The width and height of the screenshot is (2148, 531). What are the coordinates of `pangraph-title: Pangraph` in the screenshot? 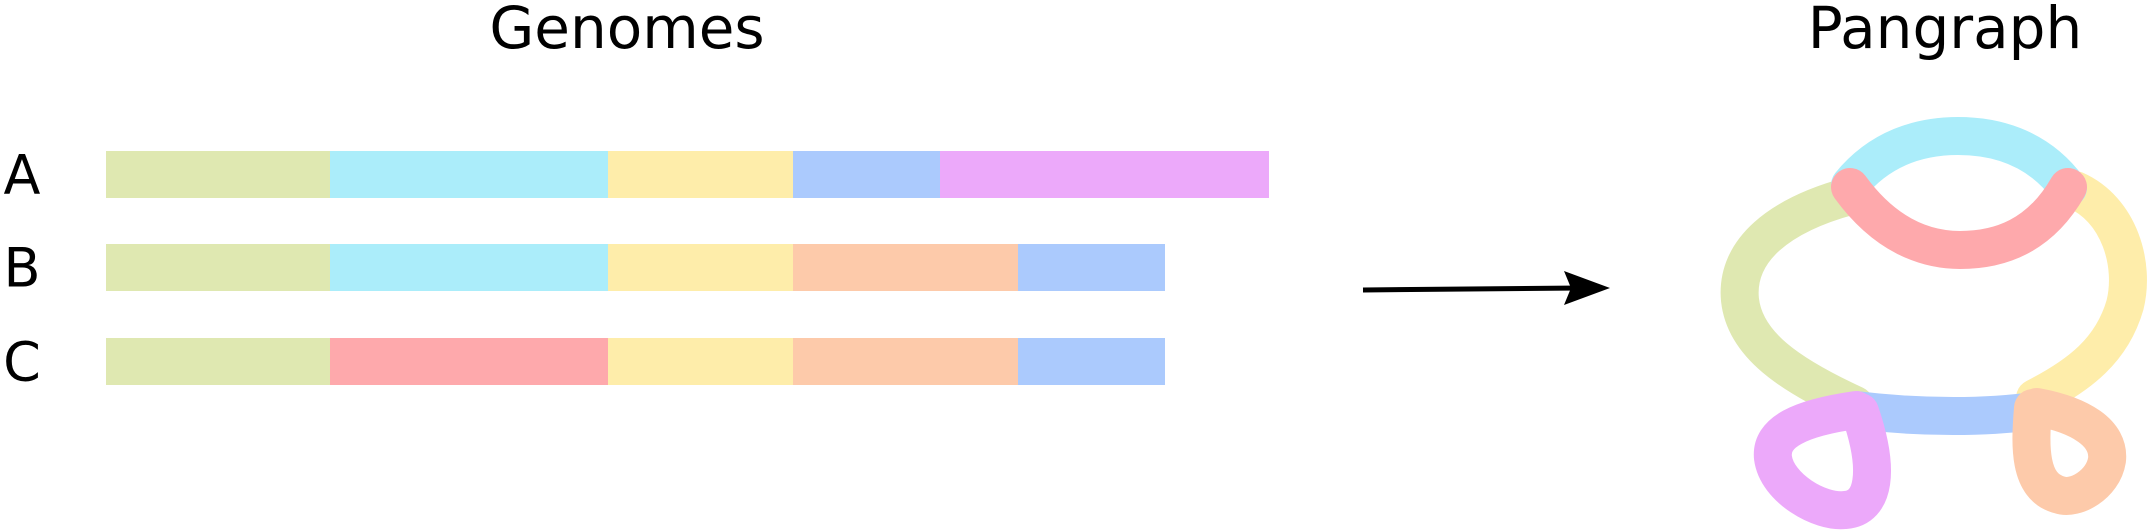 It's located at (1945, 31).